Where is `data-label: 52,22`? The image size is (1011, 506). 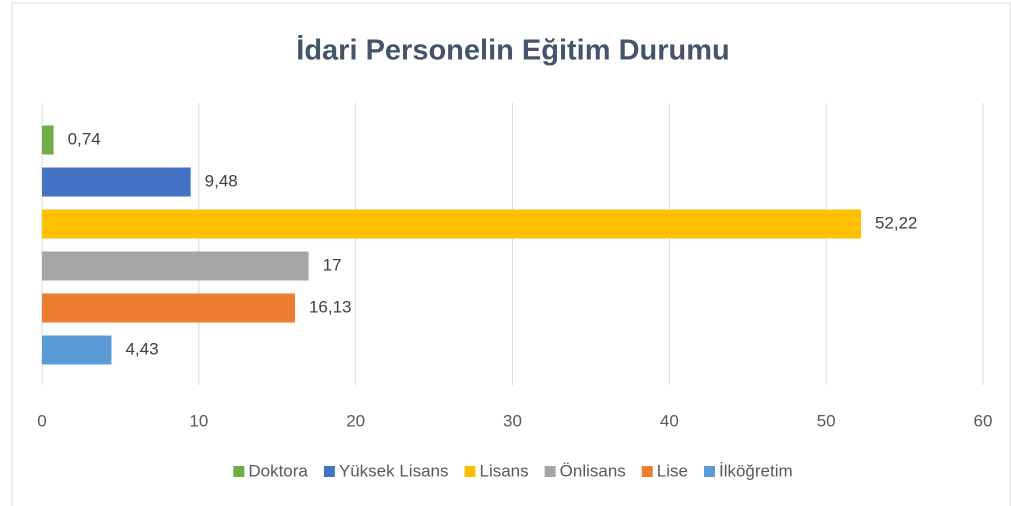
data-label: 52,22 is located at coordinates (896, 222).